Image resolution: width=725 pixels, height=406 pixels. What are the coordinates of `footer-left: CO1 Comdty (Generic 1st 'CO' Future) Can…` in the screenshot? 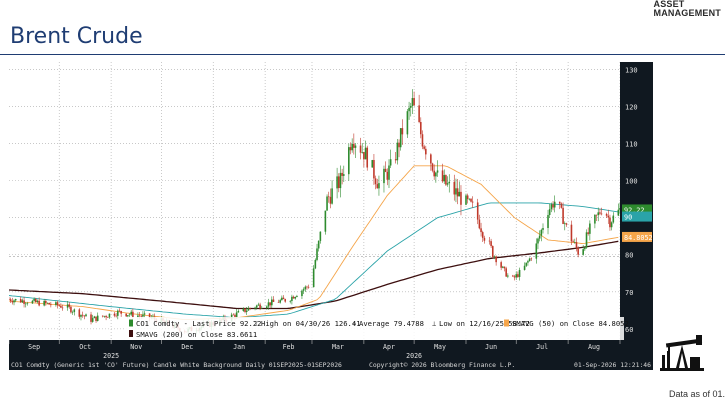 It's located at (176, 365).